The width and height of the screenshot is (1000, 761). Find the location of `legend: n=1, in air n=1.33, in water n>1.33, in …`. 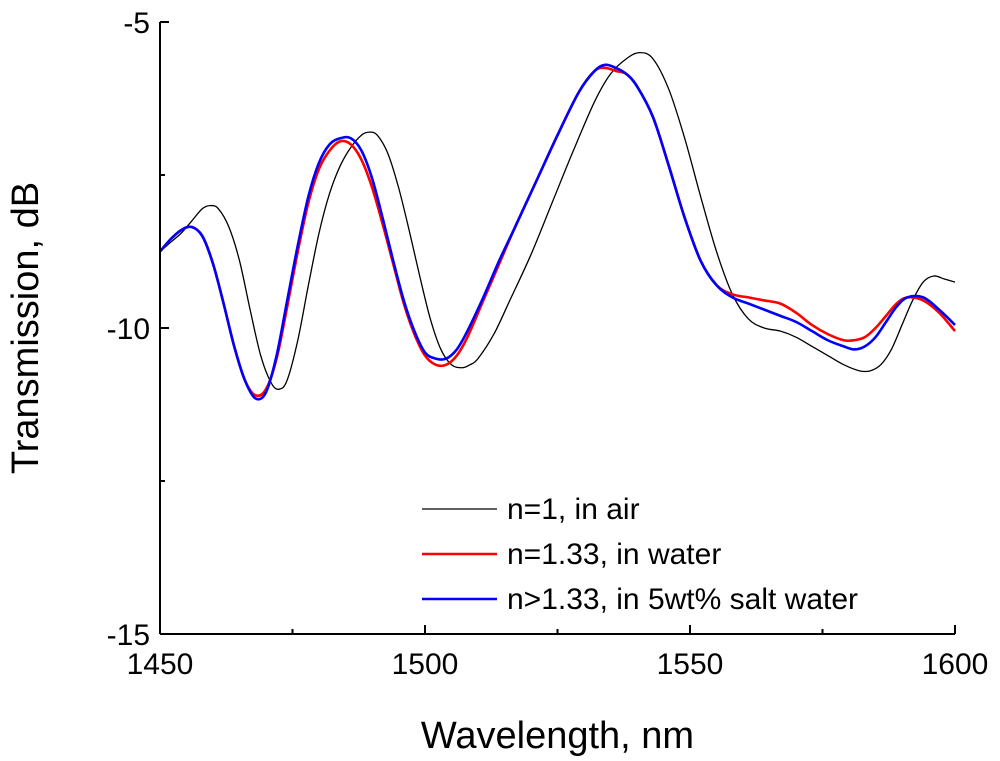

legend: n=1, in air n=1.33, in water n>1.33, in … is located at coordinates (640, 554).